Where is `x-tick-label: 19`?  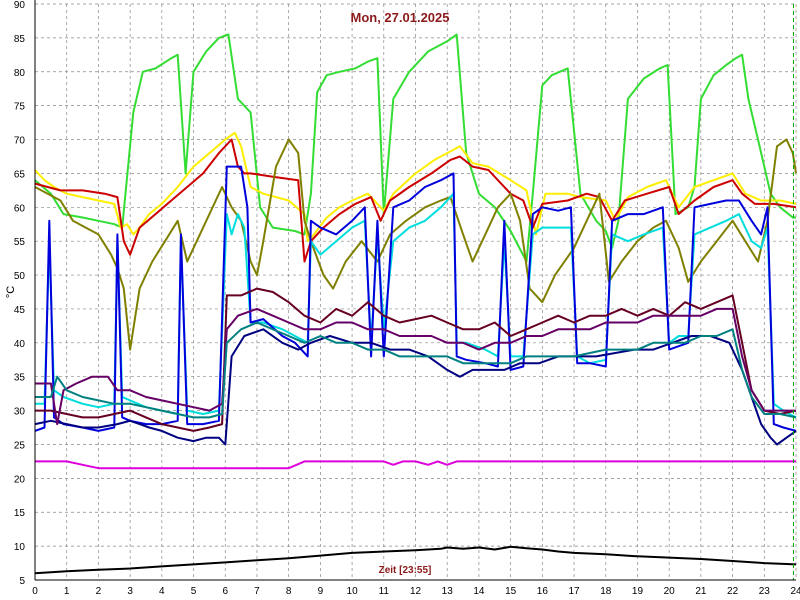 x-tick-label: 19 is located at coordinates (638, 591).